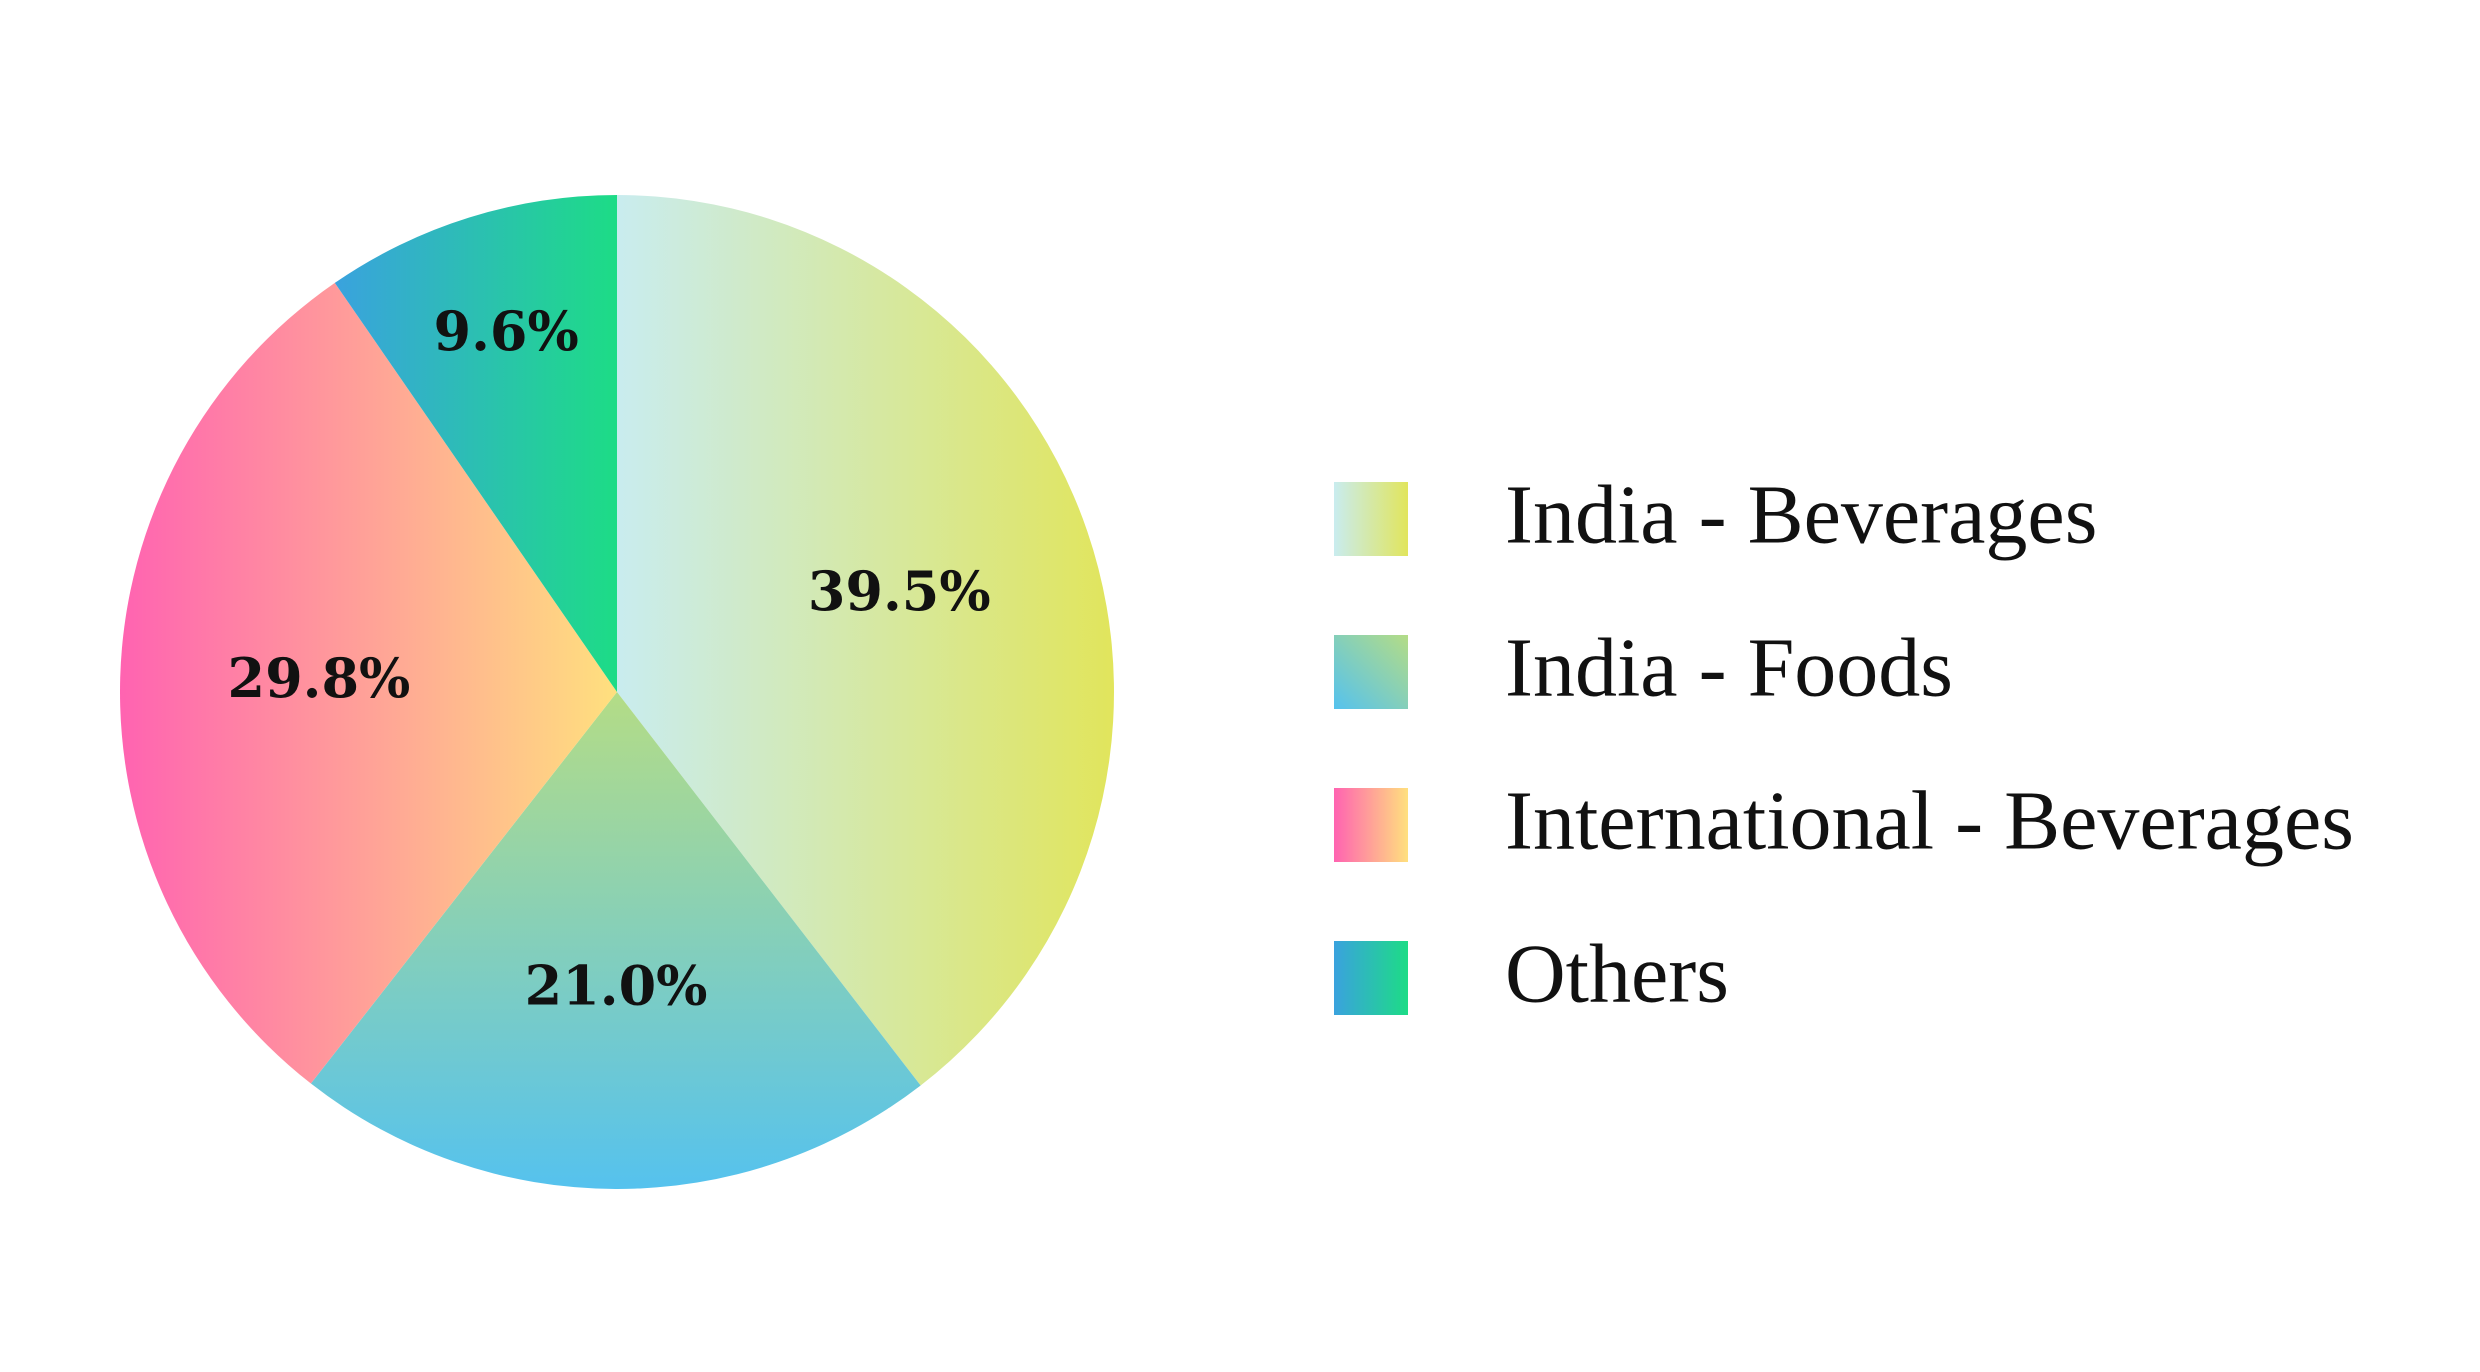 The image size is (2480, 1372). Describe the element at coordinates (319, 678) in the screenshot. I see `value-label: 29.8%` at that location.